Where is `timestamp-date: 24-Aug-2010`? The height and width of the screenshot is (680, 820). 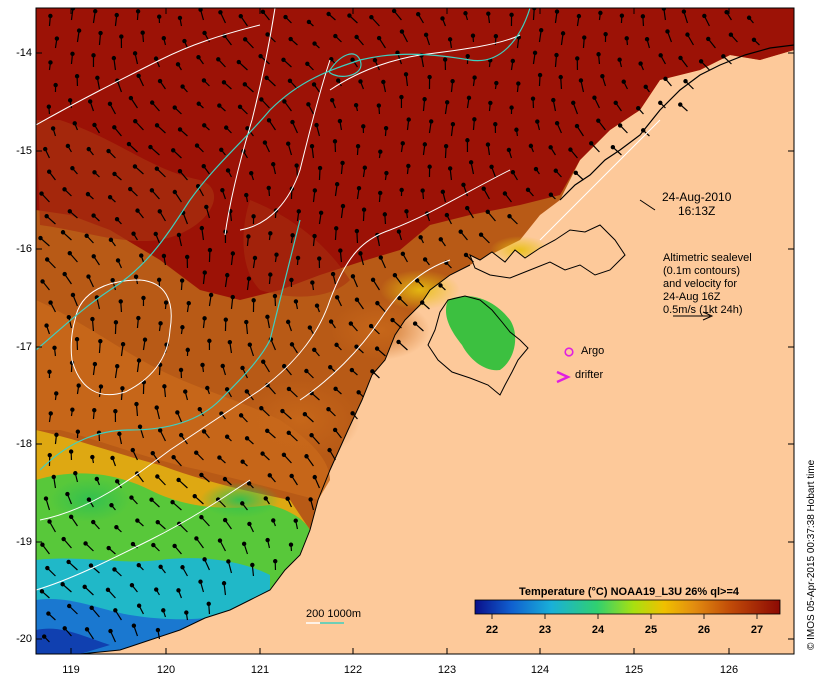
timestamp-date: 24-Aug-2010 is located at coordinates (697, 197).